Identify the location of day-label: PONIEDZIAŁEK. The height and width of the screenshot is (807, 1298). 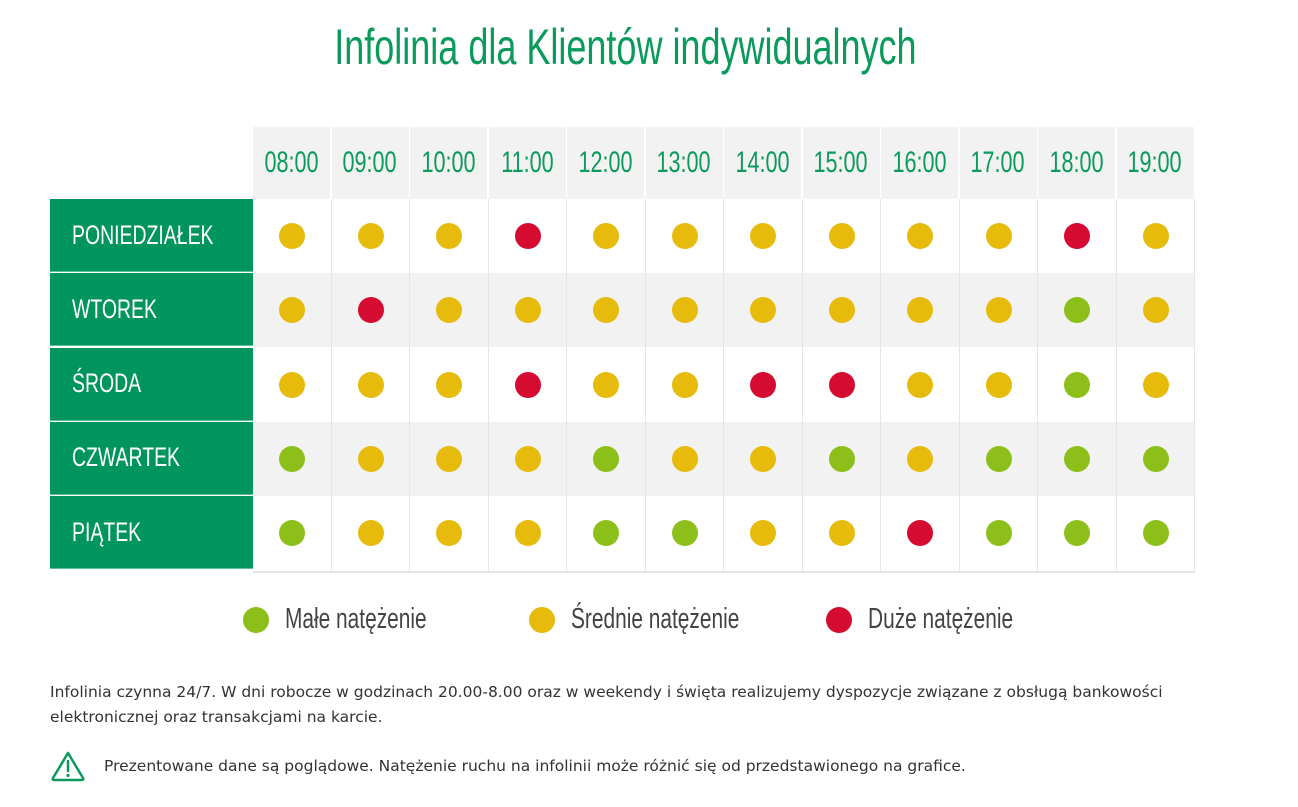
(151, 235).